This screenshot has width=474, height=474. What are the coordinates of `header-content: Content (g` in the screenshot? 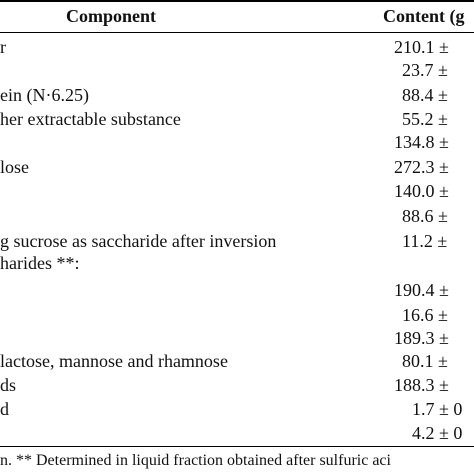 It's located at (424, 16).